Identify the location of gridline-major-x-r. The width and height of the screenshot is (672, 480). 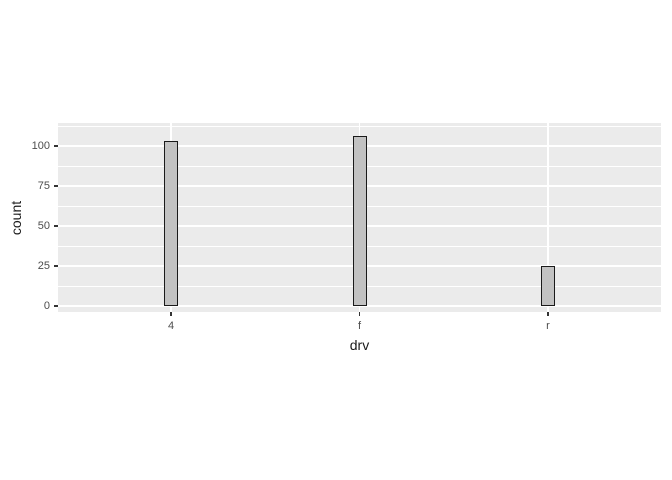
(548, 217).